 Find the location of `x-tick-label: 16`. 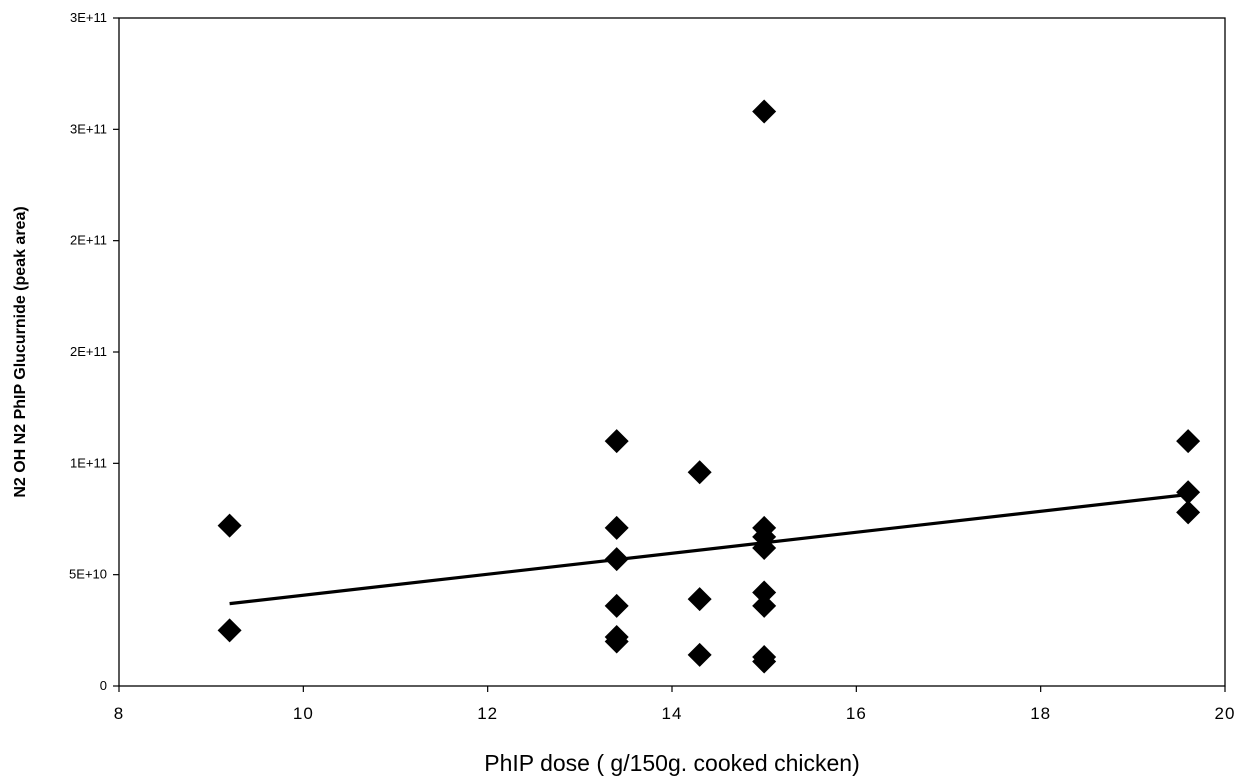

x-tick-label: 16 is located at coordinates (856, 713).